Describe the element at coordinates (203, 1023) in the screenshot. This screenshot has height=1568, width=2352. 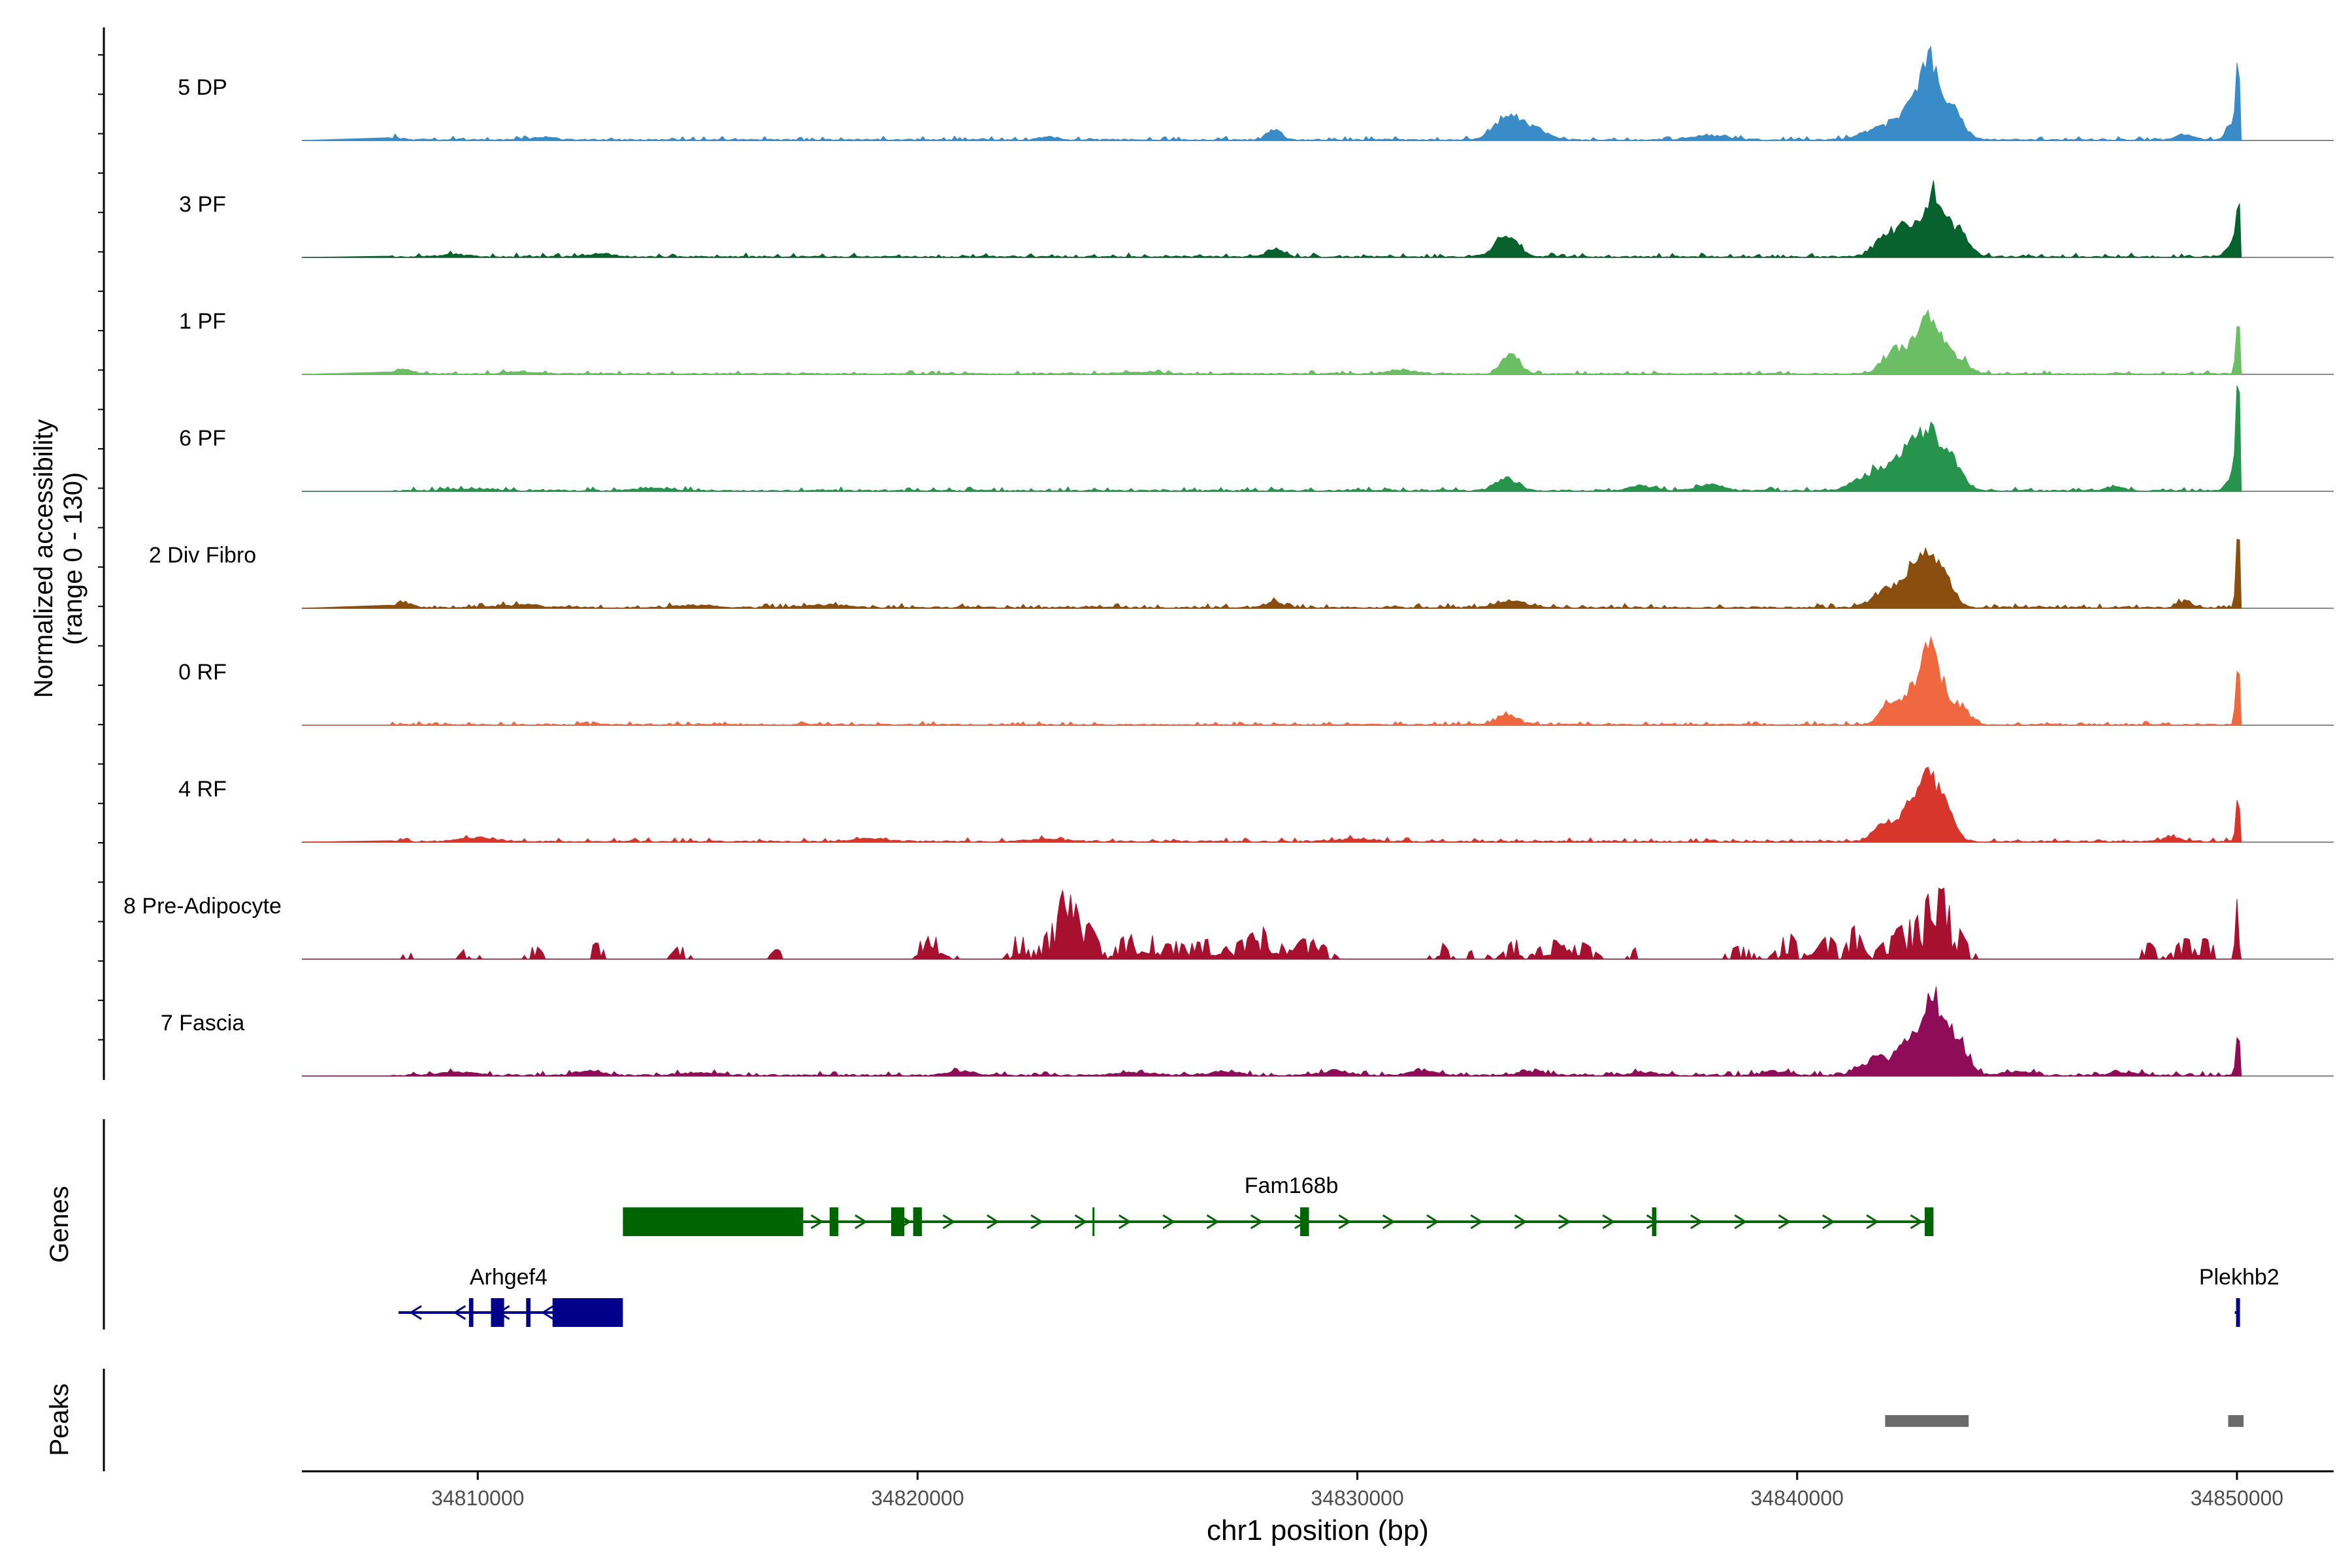
I see `track-label: 7 Fascia` at that location.